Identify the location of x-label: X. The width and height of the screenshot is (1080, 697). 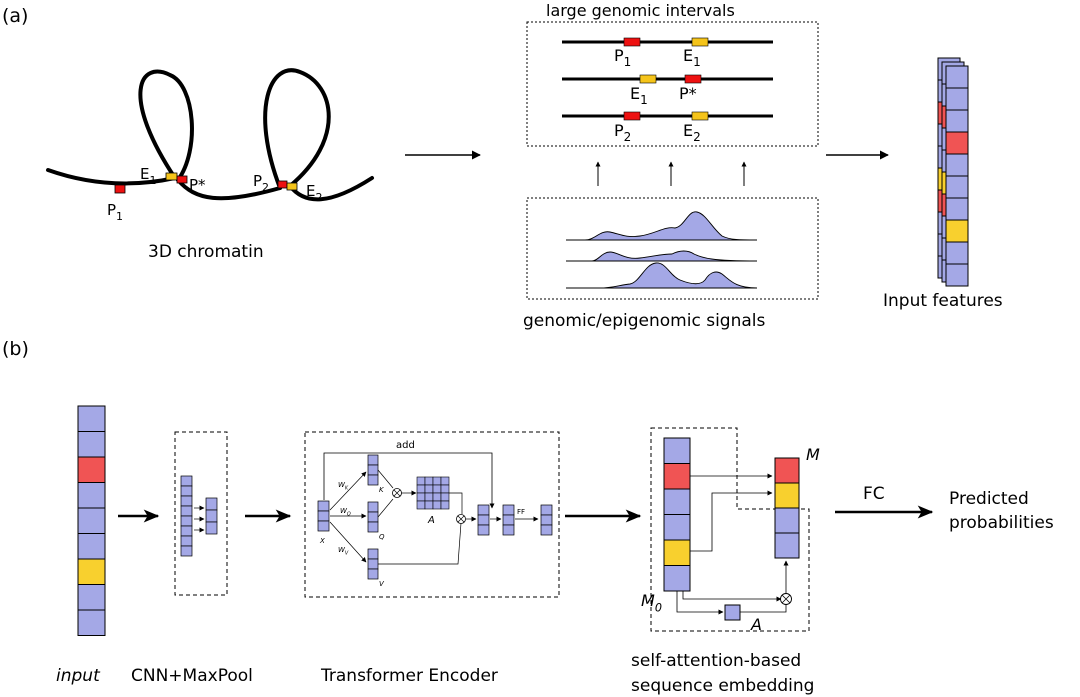
(322, 541).